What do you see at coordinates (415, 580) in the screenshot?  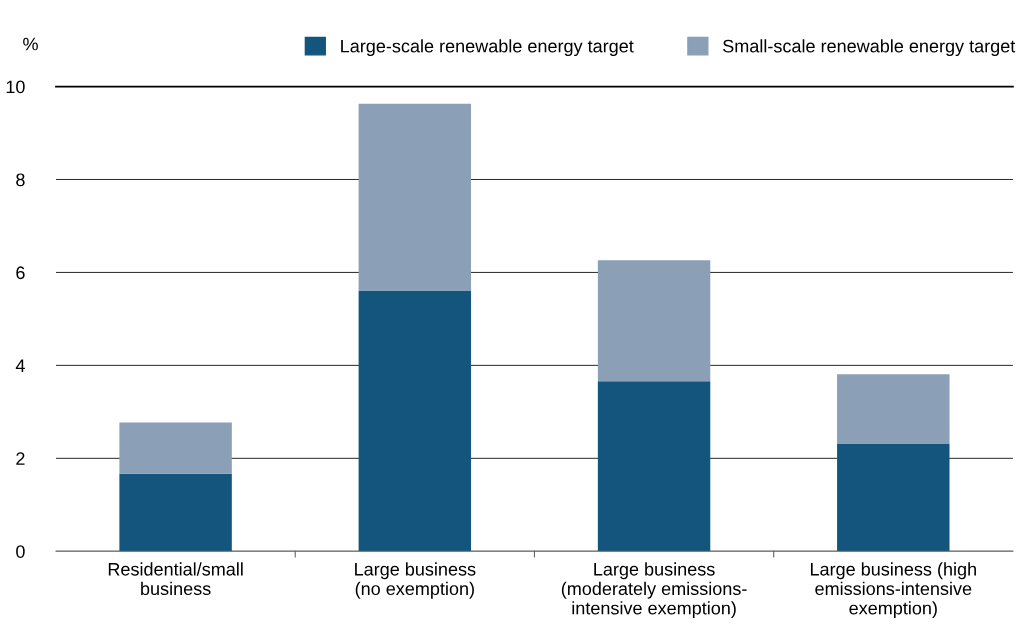 I see `x-tick-label: Large business (no exemption)` at bounding box center [415, 580].